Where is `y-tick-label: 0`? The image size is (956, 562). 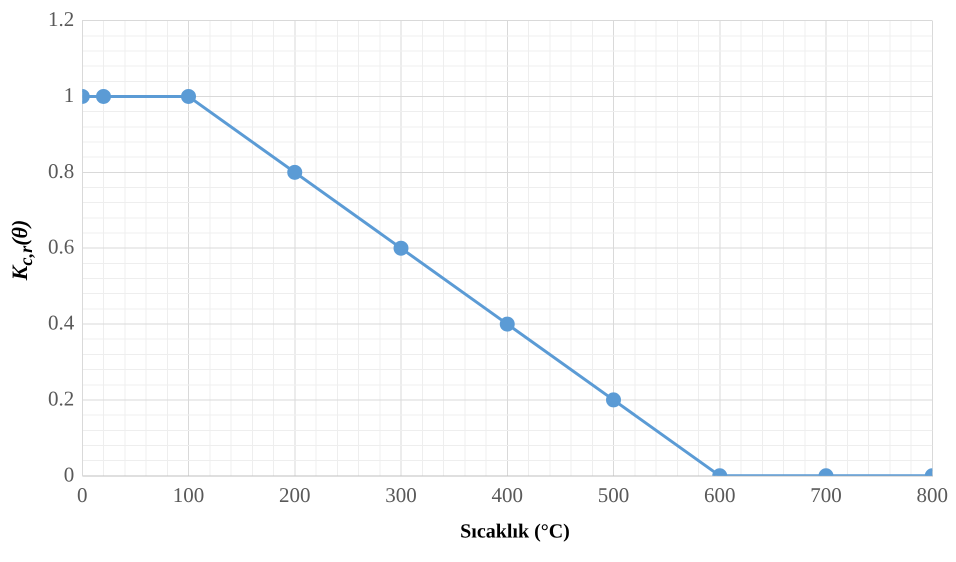
y-tick-label: 0 is located at coordinates (69, 474).